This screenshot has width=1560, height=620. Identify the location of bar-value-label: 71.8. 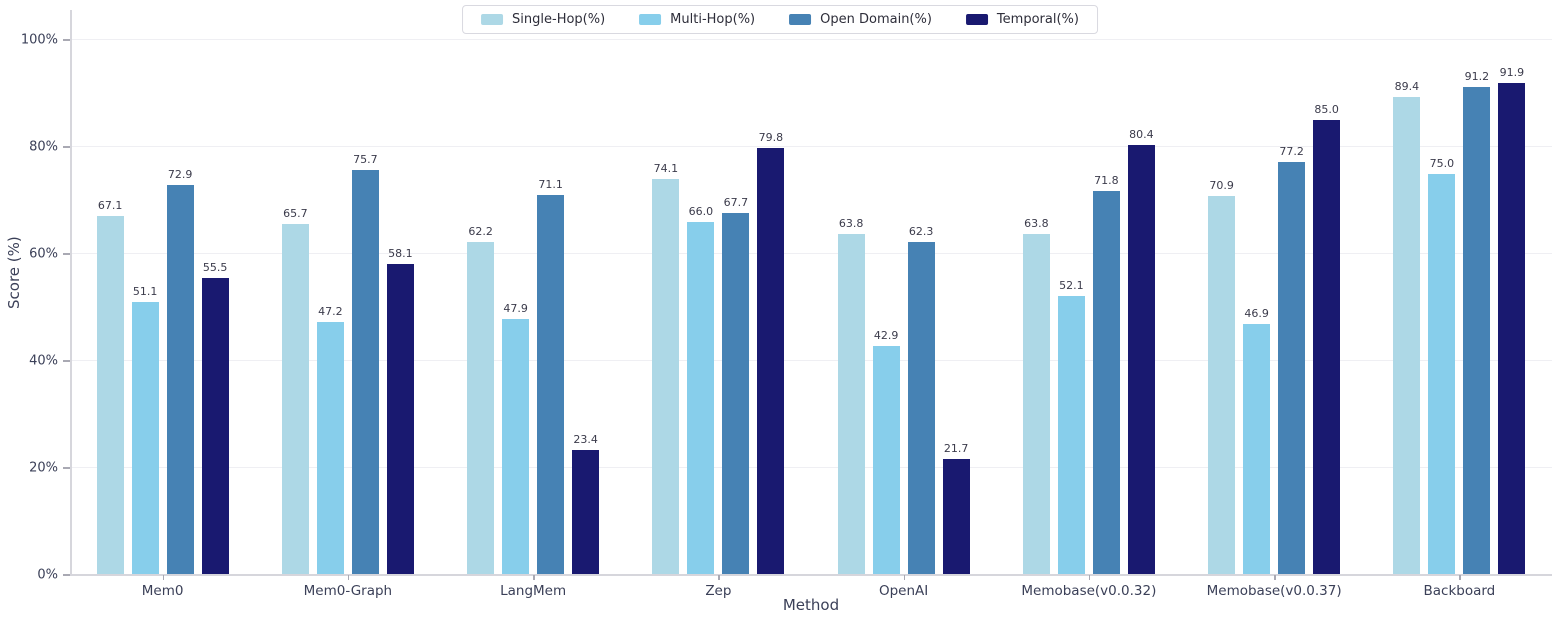
(1106, 180).